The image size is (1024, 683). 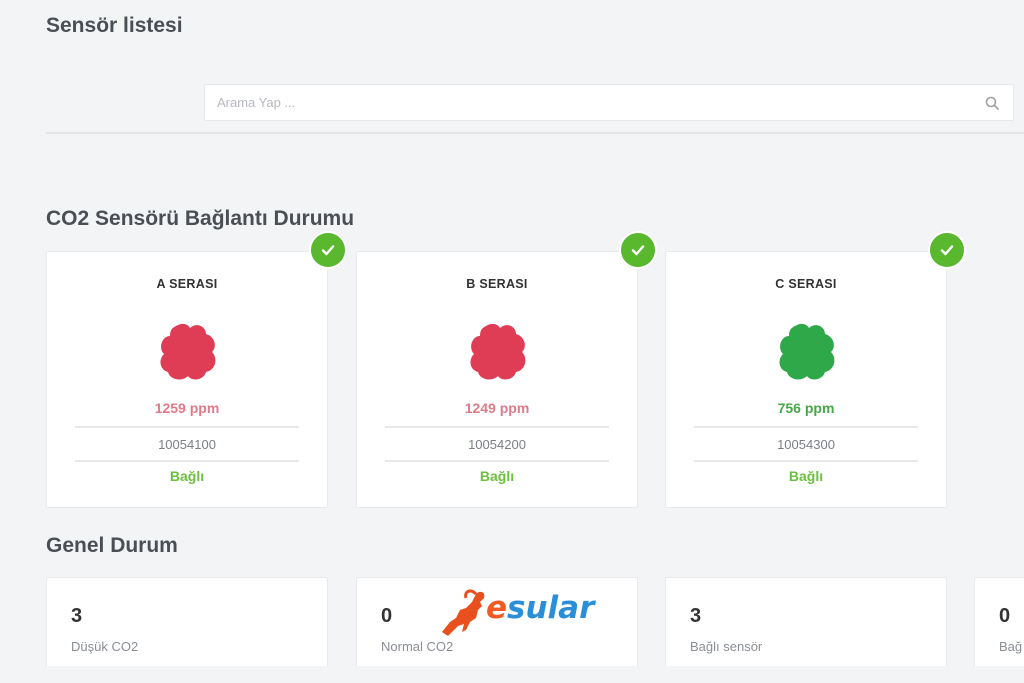 What do you see at coordinates (187, 627) in the screenshot?
I see `stat-card-low-co2: 3 Düşük CO2` at bounding box center [187, 627].